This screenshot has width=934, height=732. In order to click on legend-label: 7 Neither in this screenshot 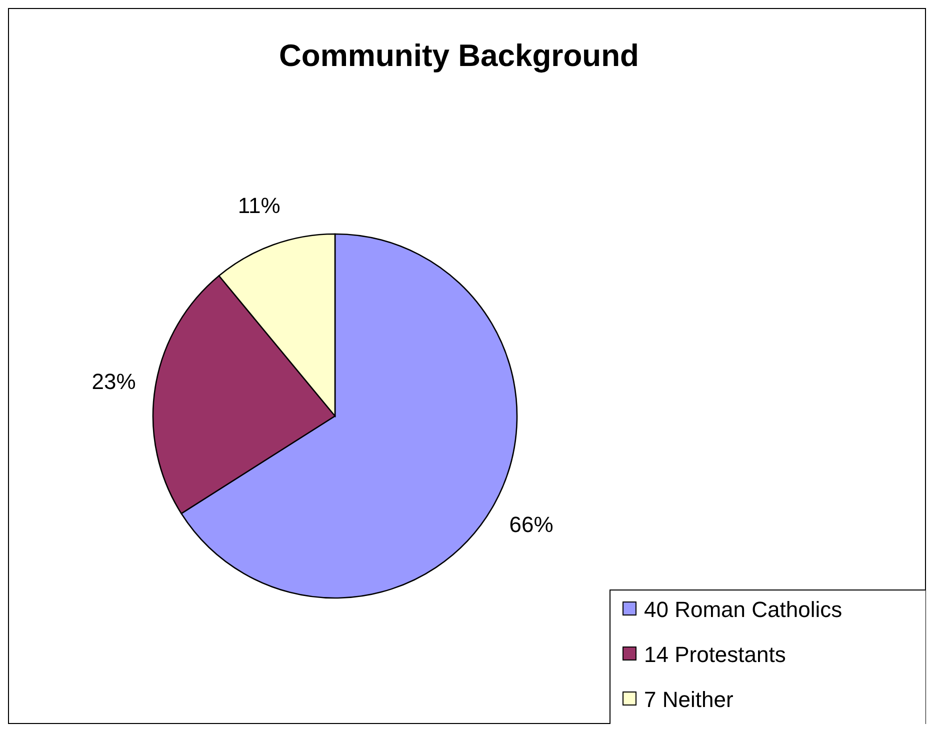, I will do `click(689, 699)`.